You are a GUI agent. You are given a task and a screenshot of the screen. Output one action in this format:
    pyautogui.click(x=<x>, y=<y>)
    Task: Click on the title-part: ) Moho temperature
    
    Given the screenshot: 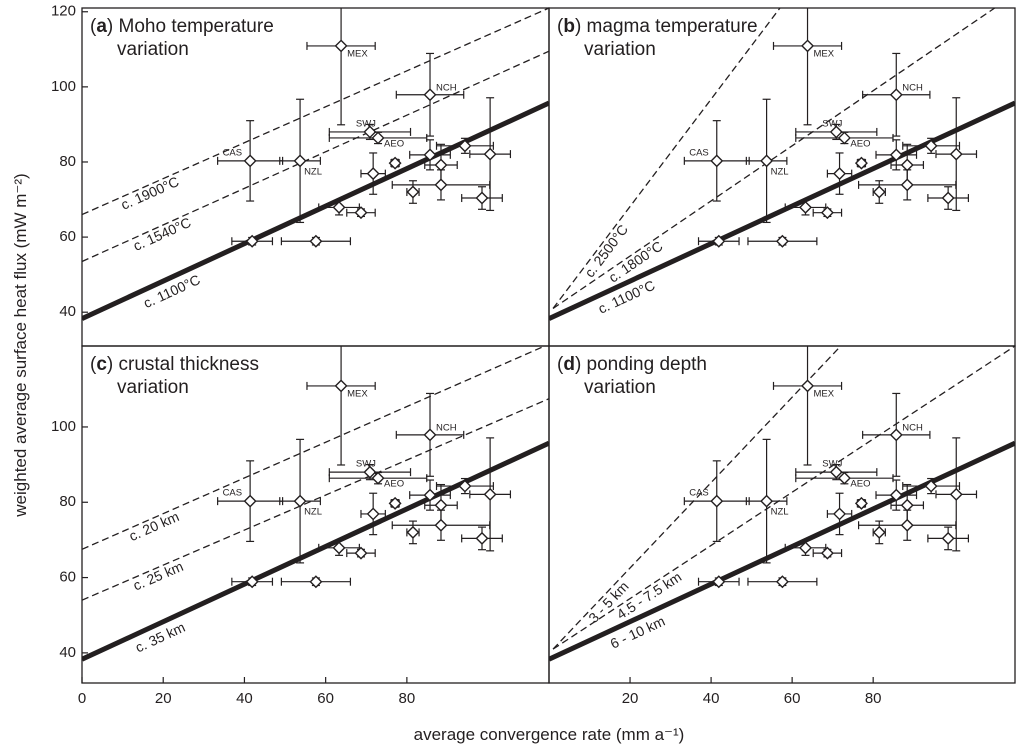 What is the action you would take?
    pyautogui.click(x=190, y=26)
    